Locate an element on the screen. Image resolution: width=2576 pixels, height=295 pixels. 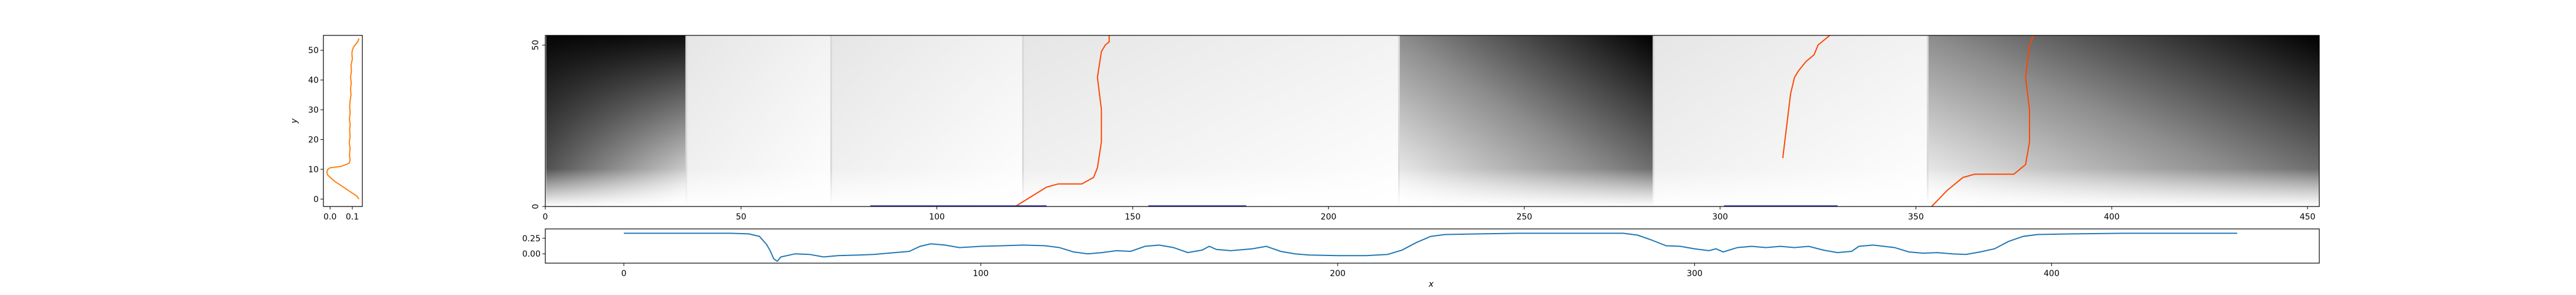
heatmap-xtick-label: 350 is located at coordinates (1916, 217).